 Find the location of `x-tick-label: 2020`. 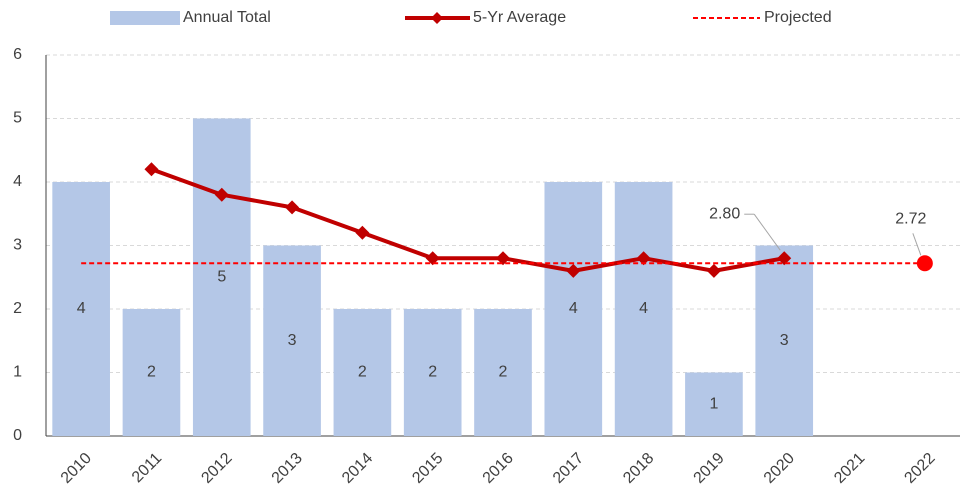

x-tick-label: 2020 is located at coordinates (779, 468).